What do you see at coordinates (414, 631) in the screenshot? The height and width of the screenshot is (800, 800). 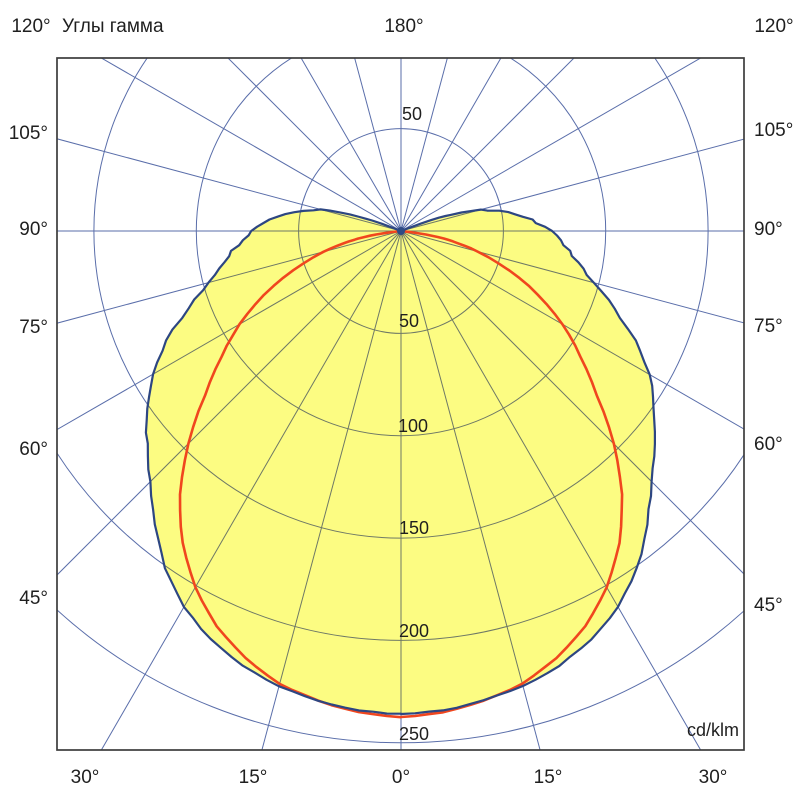 I see `radial-tick-200: 200` at bounding box center [414, 631].